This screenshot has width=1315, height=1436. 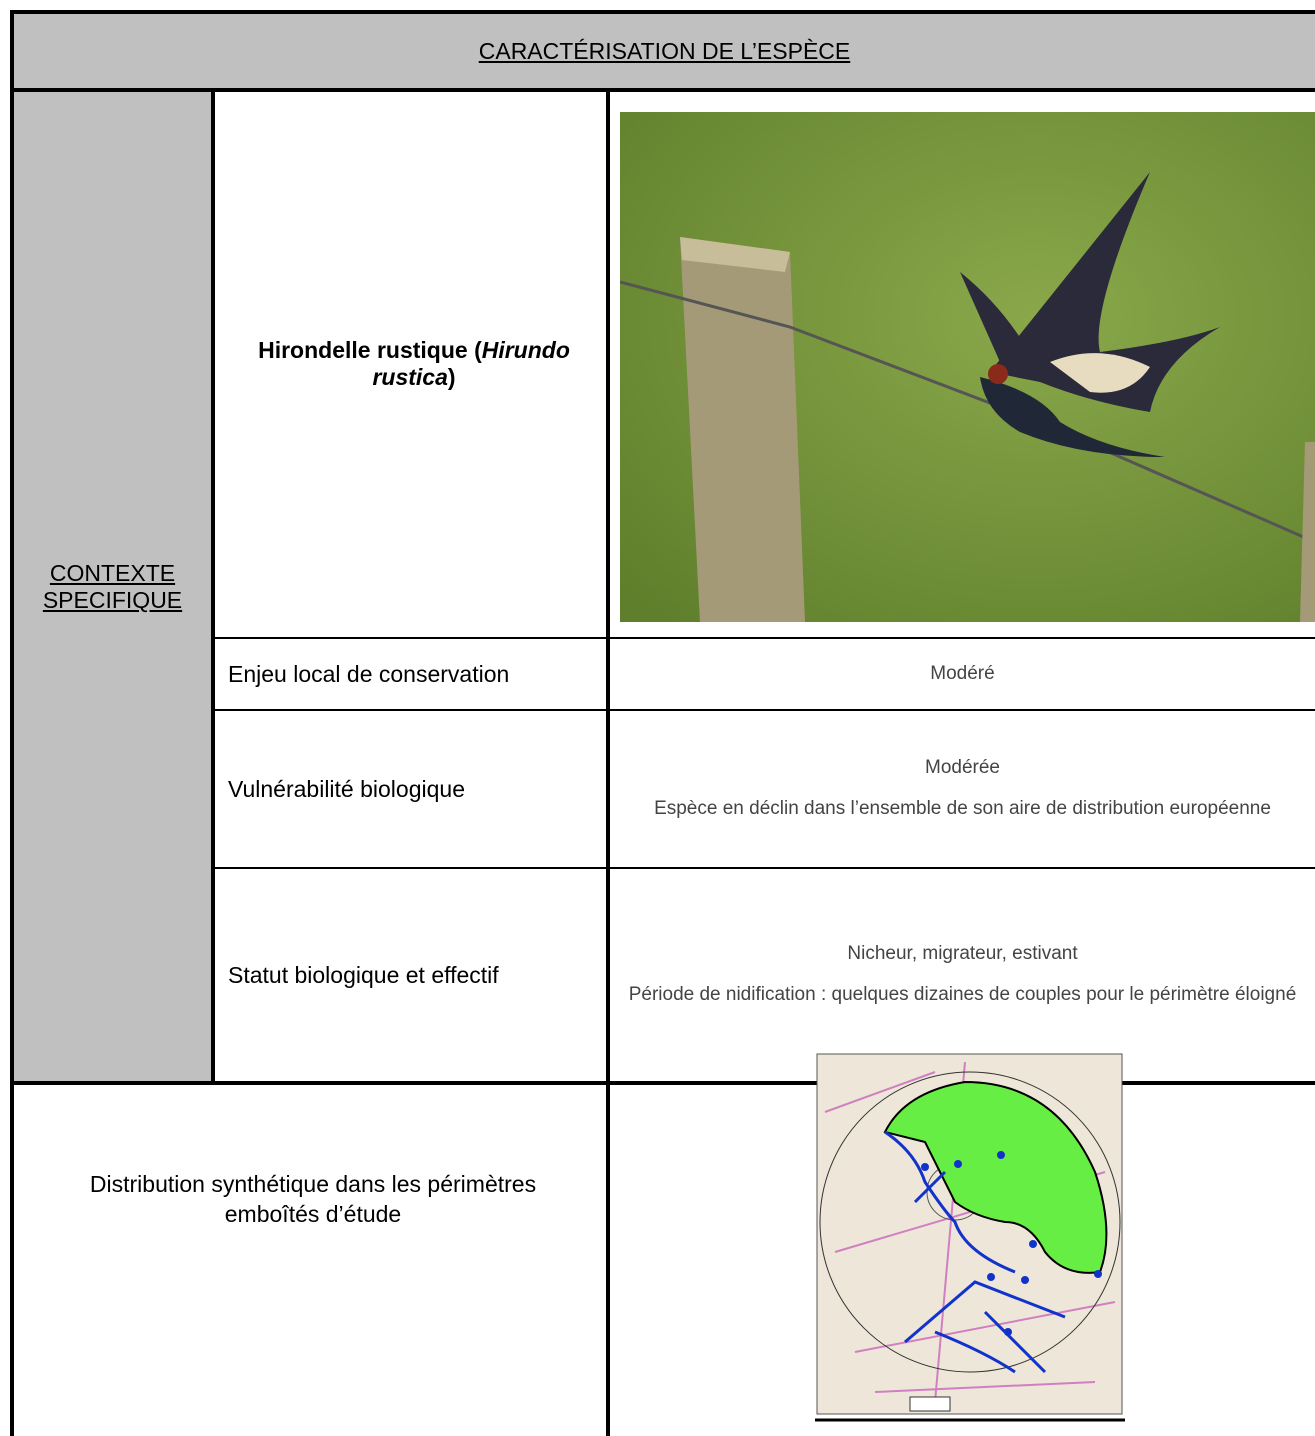 I want to click on header-bg, so click(x=663, y=51).